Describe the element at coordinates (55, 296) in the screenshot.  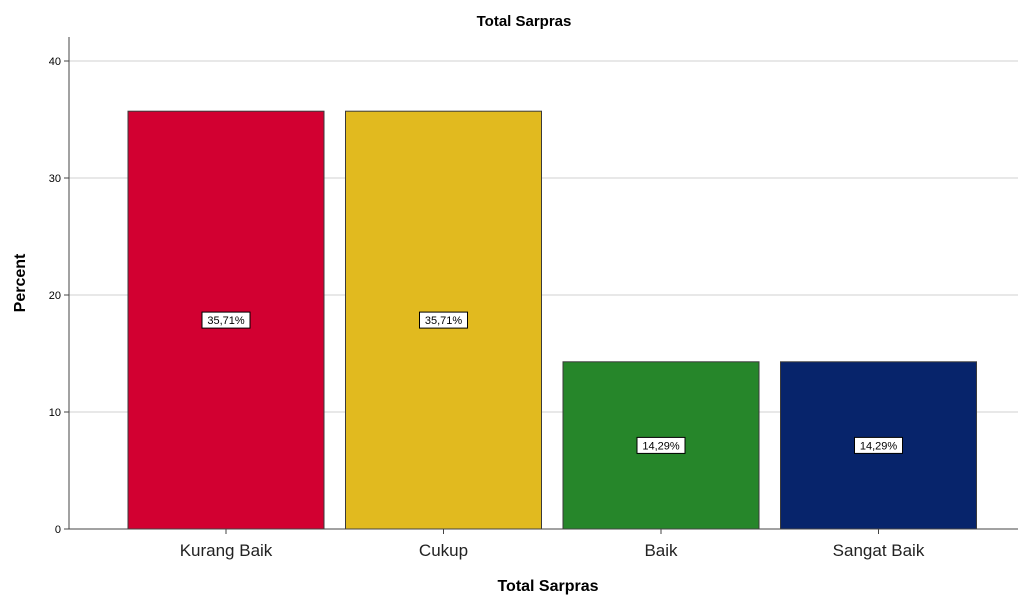
I see `y-tick-label: 20` at that location.